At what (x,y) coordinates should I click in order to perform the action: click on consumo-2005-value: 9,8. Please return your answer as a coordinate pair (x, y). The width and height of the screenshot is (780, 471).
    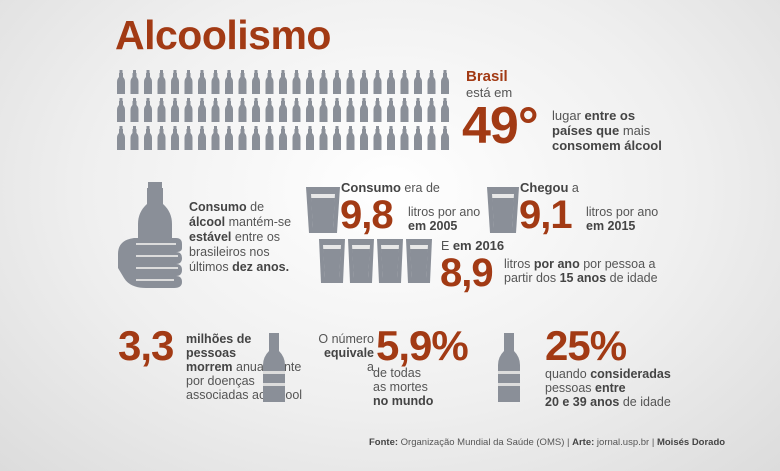
    Looking at the image, I should click on (367, 215).